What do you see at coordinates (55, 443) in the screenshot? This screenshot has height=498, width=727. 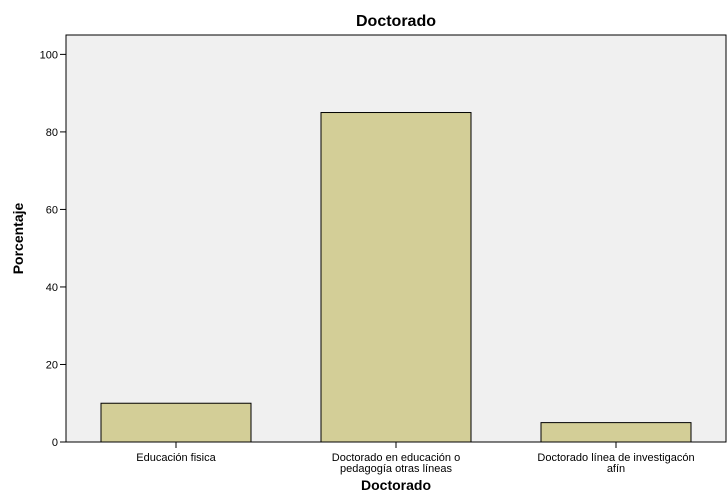 I see `y-tick-label: 0` at bounding box center [55, 443].